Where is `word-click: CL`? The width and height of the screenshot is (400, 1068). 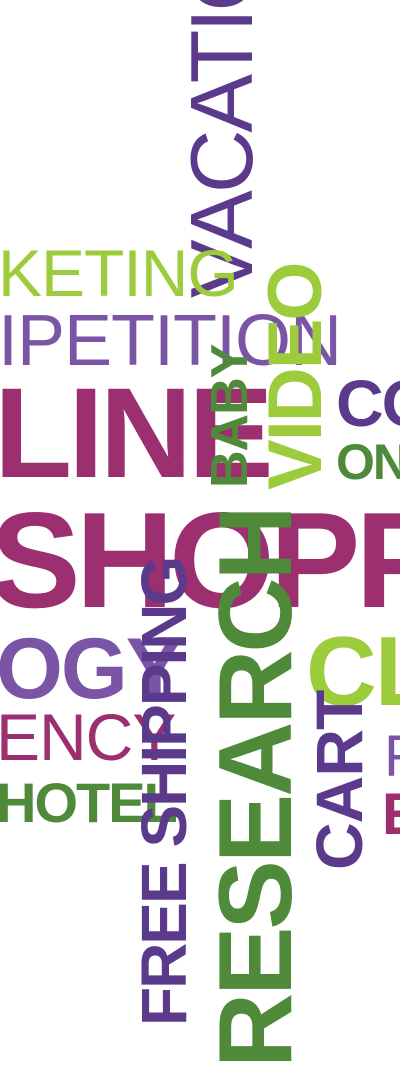
word-click: CL is located at coordinates (353, 671).